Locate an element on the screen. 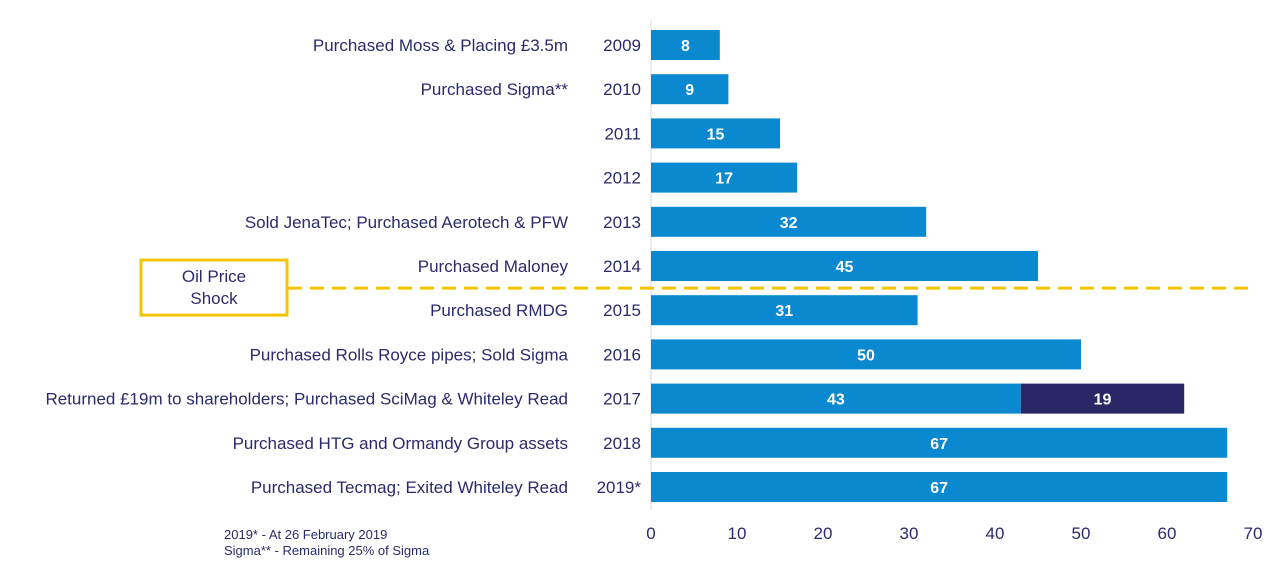  x-tick-label: 20 is located at coordinates (823, 533).